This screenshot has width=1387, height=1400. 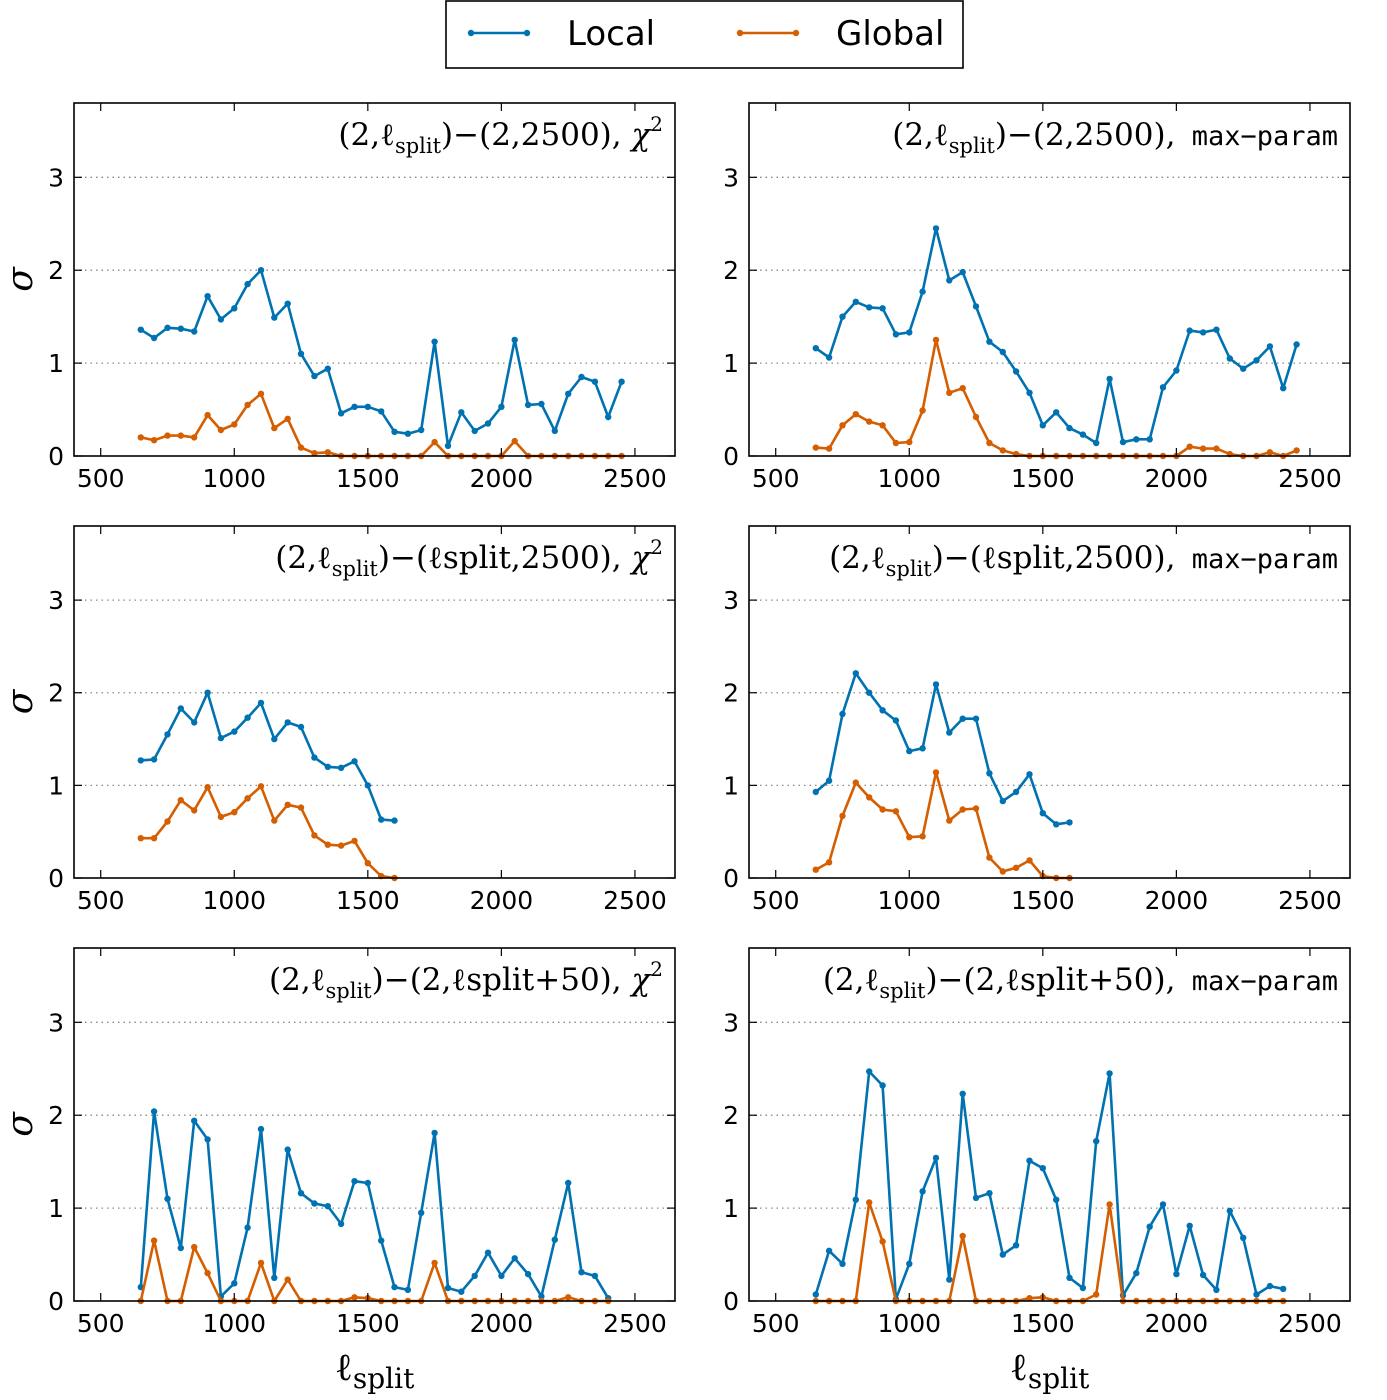 I want to click on panel-title: (2,ℓsplit)−(2,2500), max−param, so click(x=1115, y=137).